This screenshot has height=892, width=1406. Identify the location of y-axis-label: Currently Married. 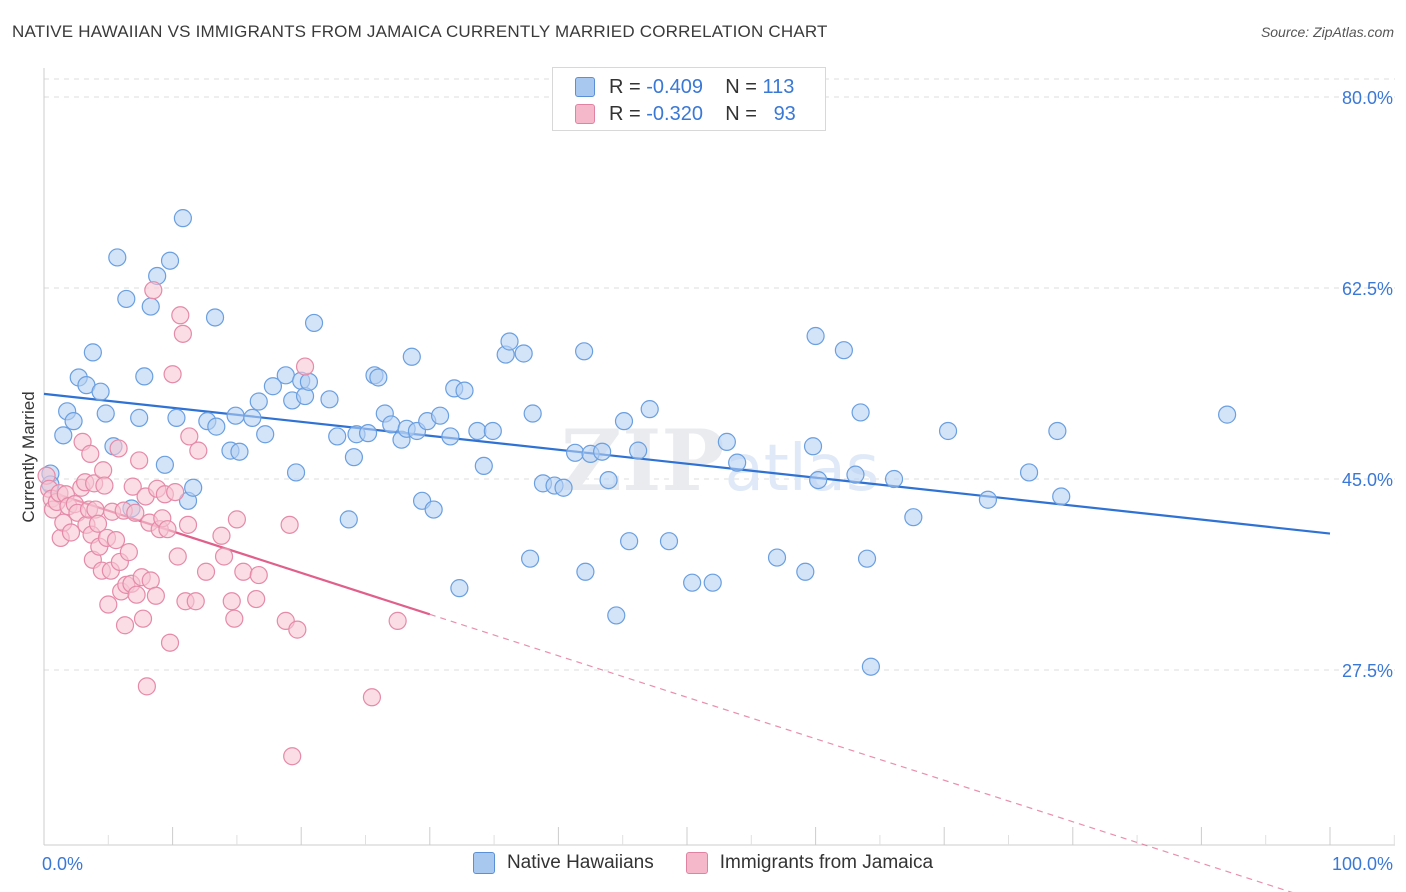
(28, 456).